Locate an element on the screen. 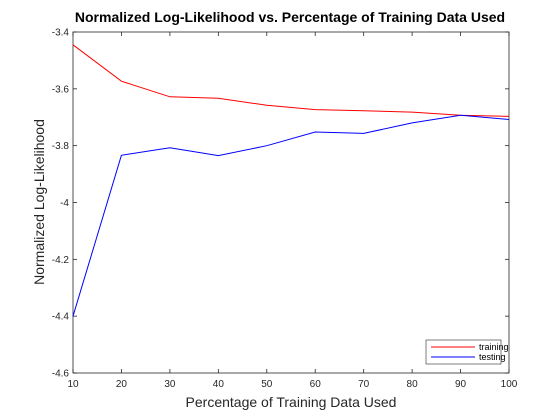  legend-label-testing: testing is located at coordinates (492, 357).